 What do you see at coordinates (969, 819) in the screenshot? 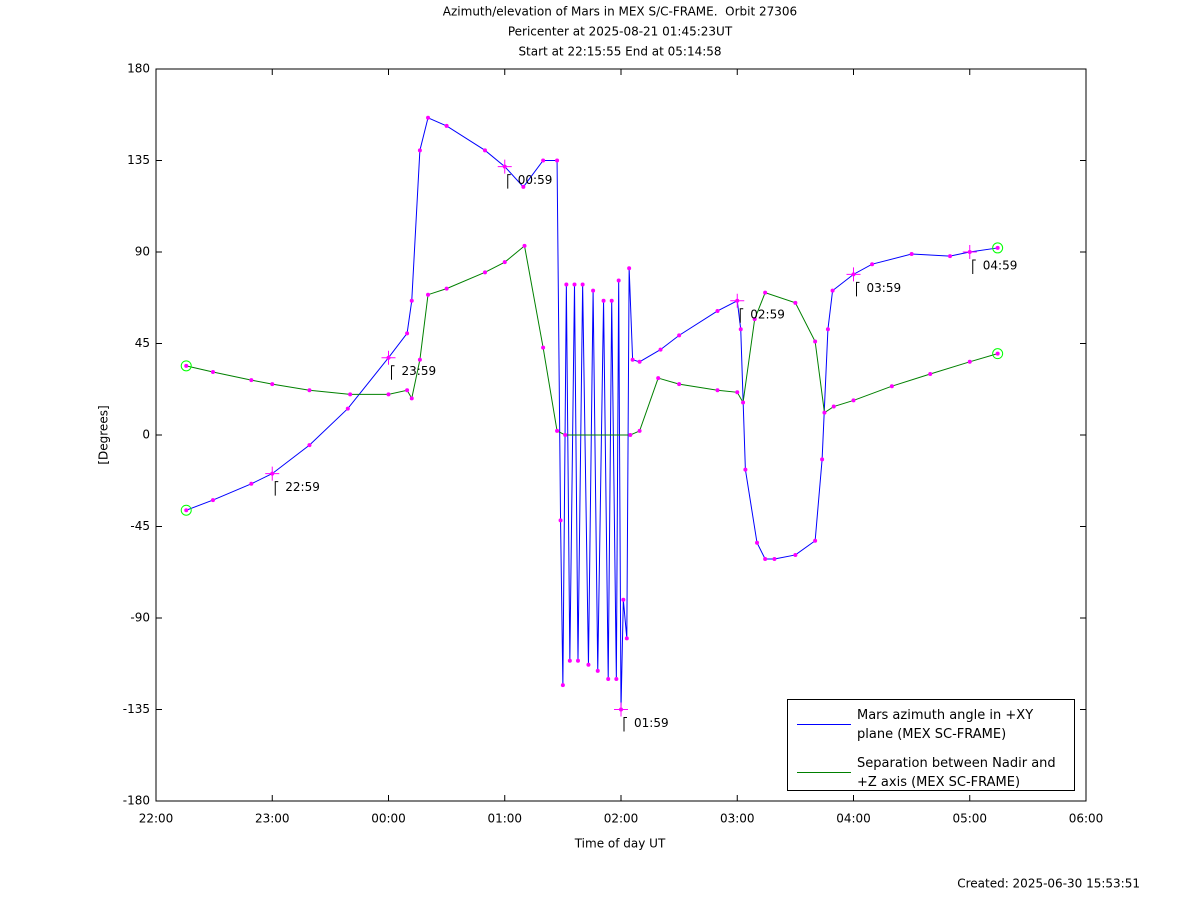
I see `x-tick-label: 05:00` at bounding box center [969, 819].